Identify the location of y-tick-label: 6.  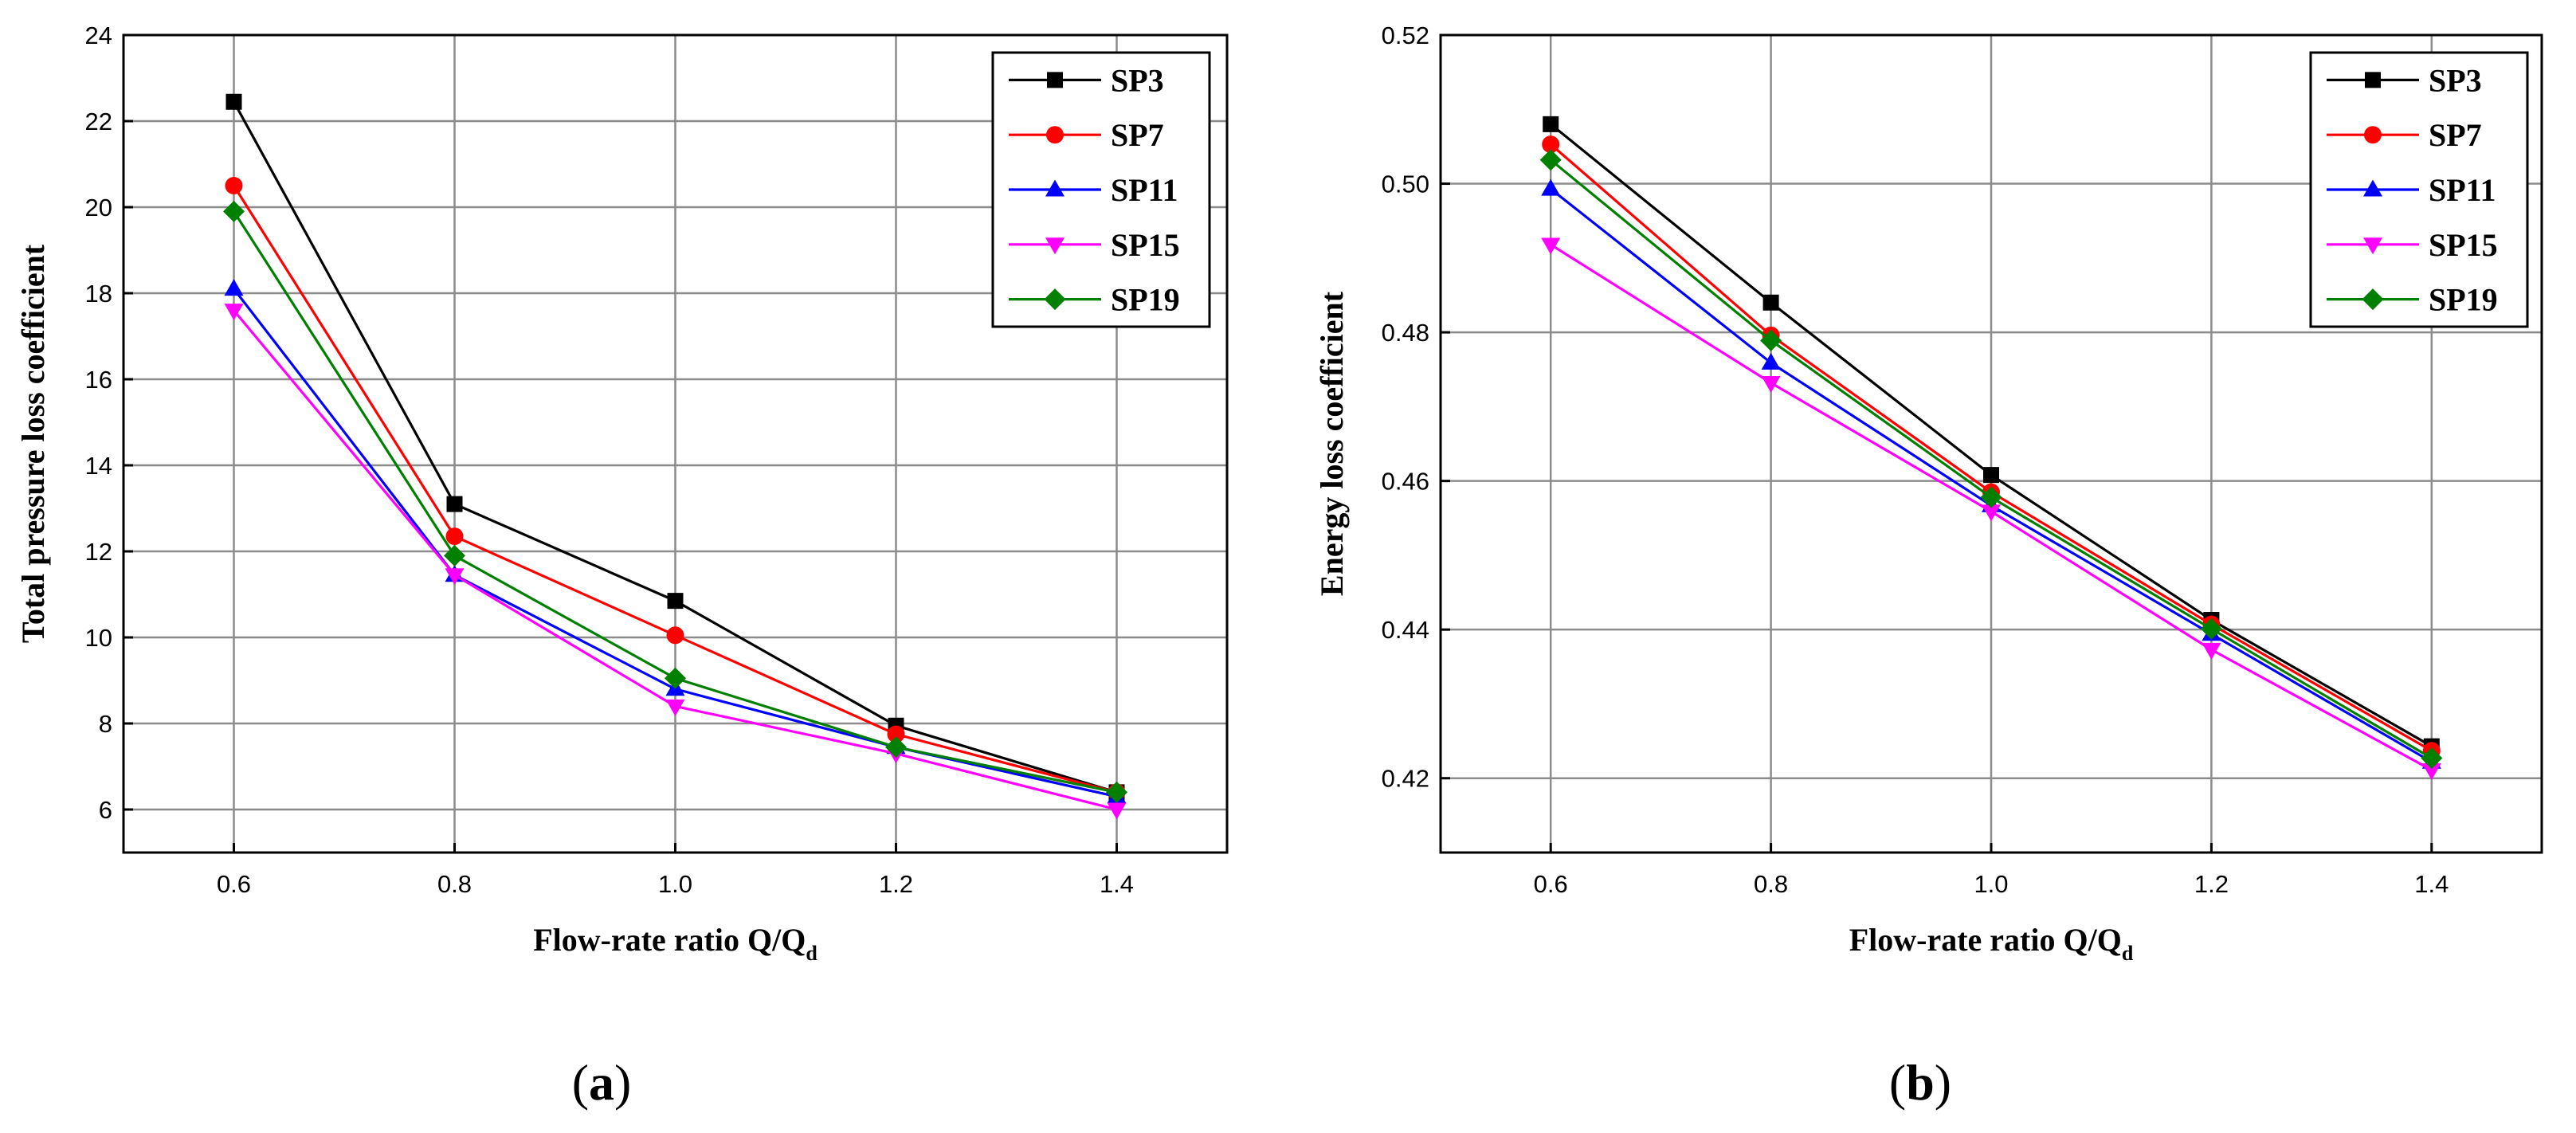
(105, 810).